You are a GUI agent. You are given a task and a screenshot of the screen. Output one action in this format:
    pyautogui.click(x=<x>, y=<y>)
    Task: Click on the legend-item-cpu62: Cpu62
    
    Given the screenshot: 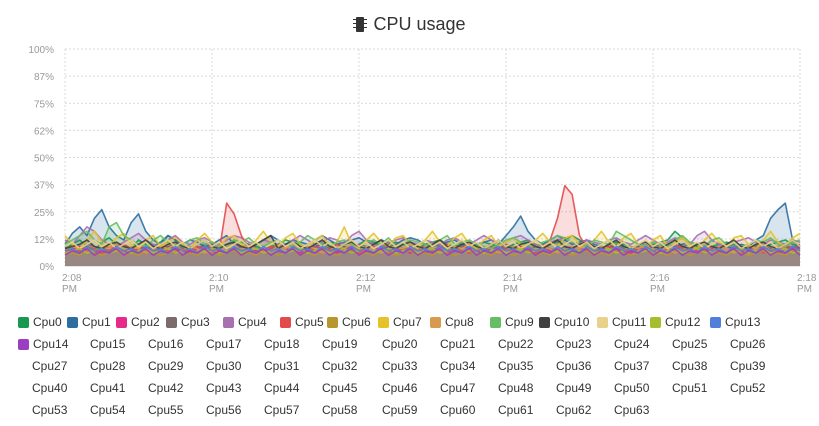 What is the action you would take?
    pyautogui.click(x=573, y=410)
    